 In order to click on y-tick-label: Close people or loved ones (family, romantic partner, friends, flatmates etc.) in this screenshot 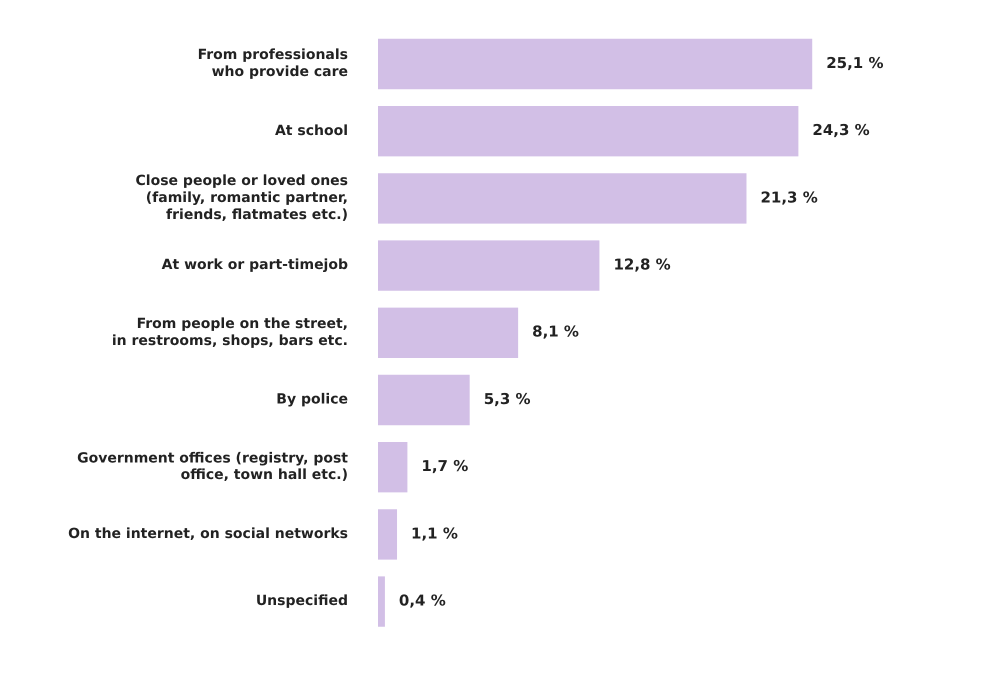, I will do `click(242, 198)`.